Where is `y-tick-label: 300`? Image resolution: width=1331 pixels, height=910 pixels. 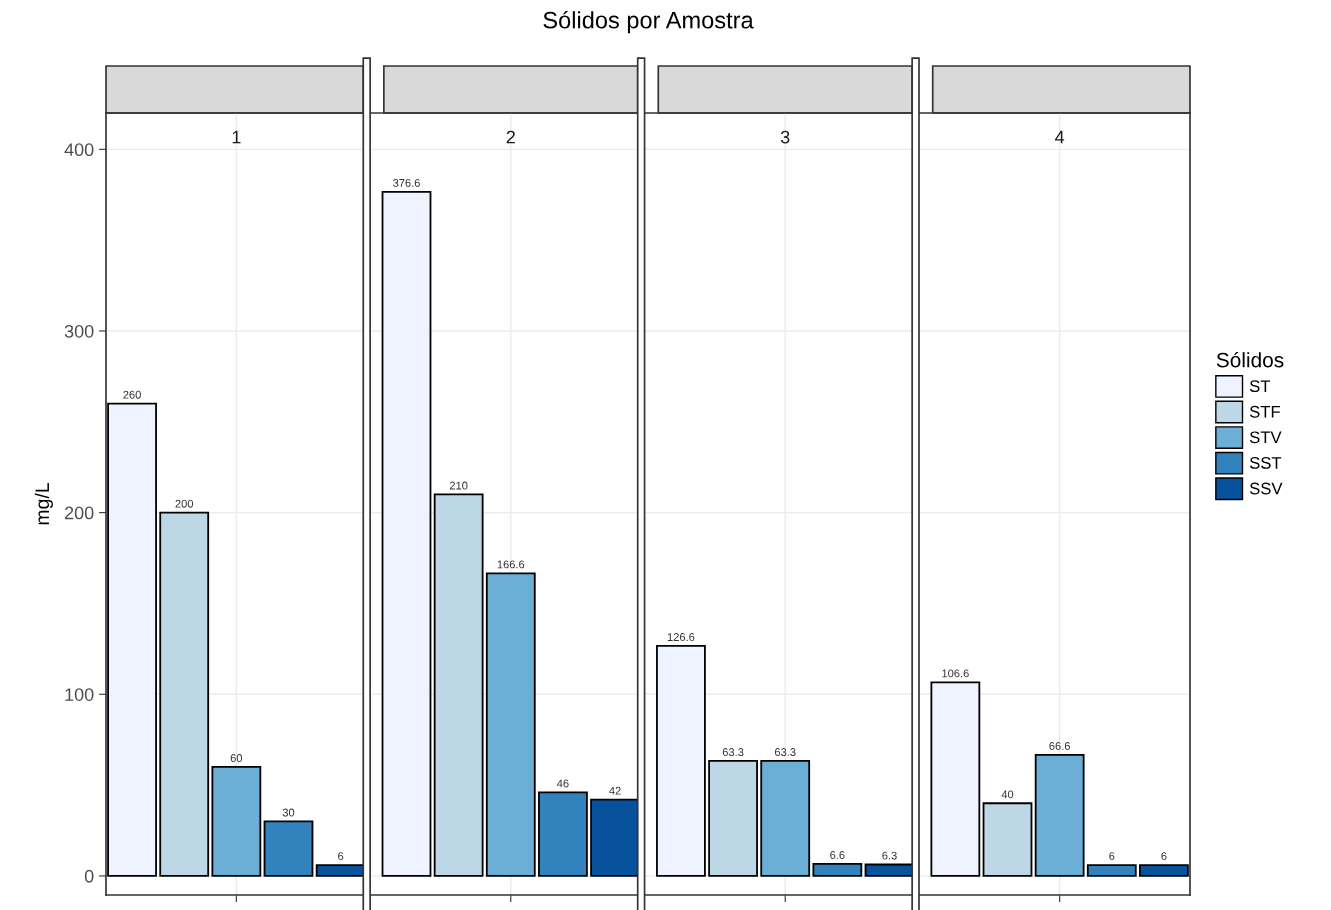
y-tick-label: 300 is located at coordinates (79, 331).